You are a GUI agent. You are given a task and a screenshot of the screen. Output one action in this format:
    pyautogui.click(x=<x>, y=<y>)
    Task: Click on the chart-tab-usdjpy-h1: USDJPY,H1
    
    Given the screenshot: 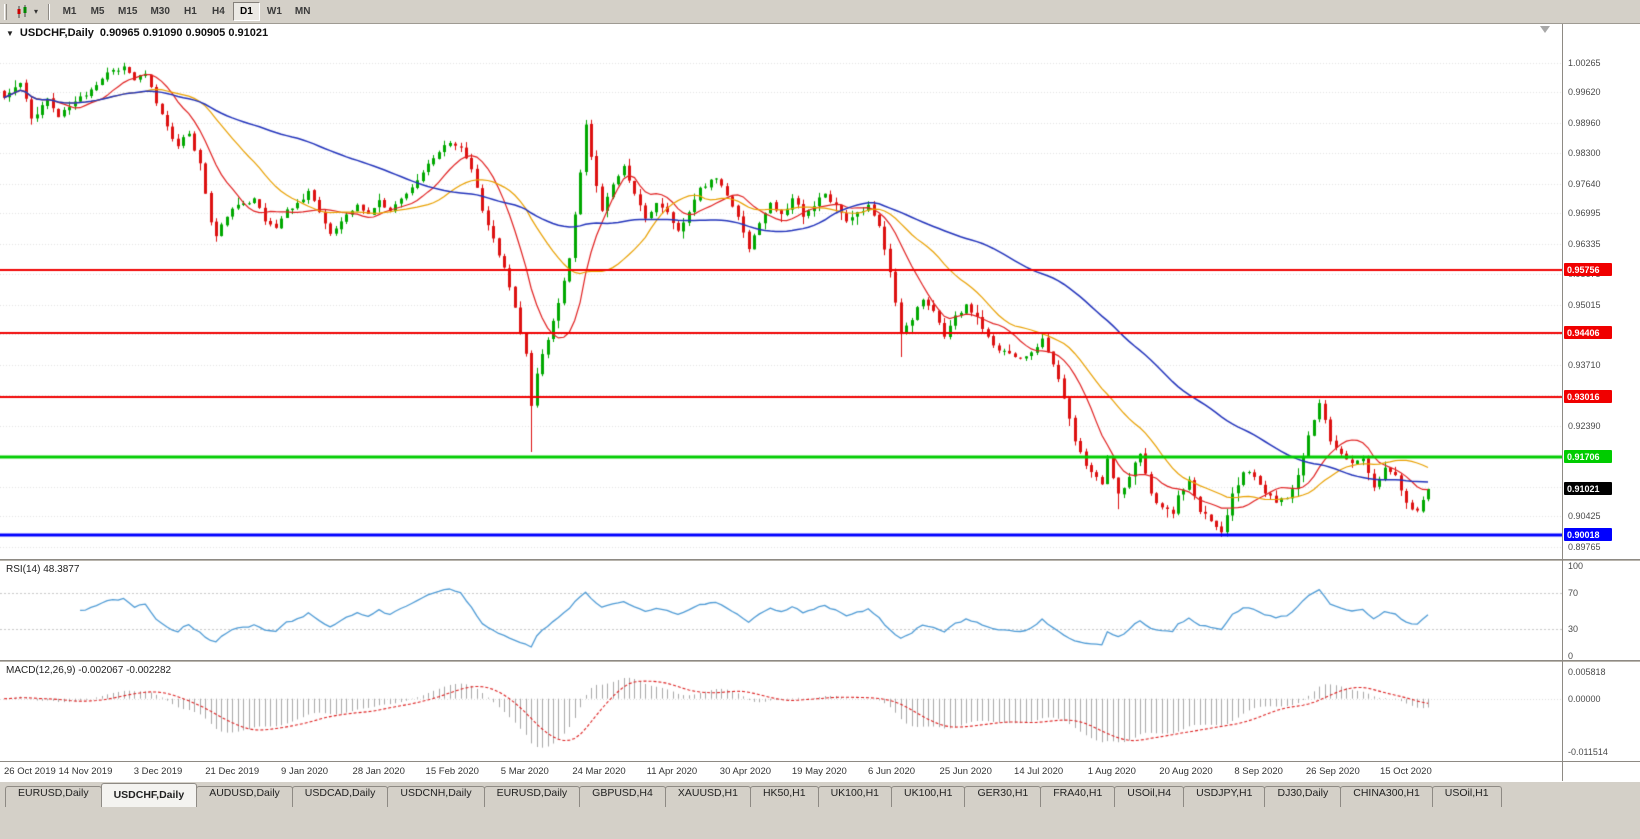 What is the action you would take?
    pyautogui.click(x=1224, y=796)
    